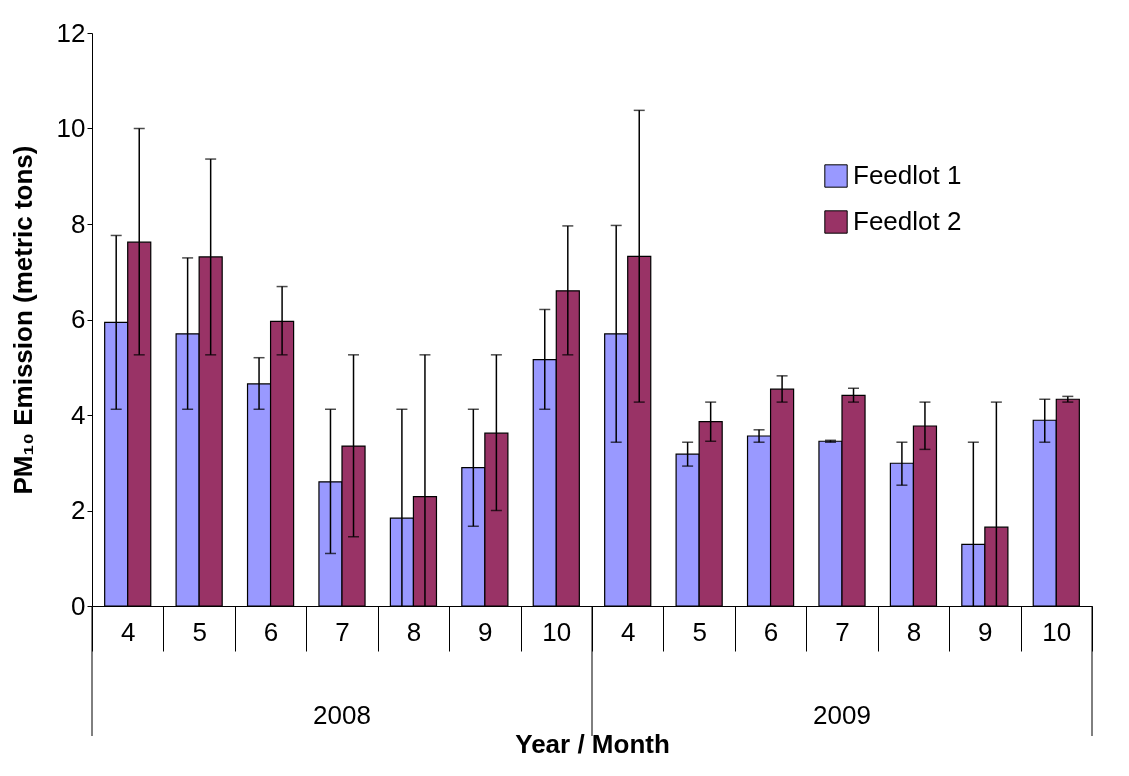  I want to click on y-tick-label: 0, so click(78, 605).